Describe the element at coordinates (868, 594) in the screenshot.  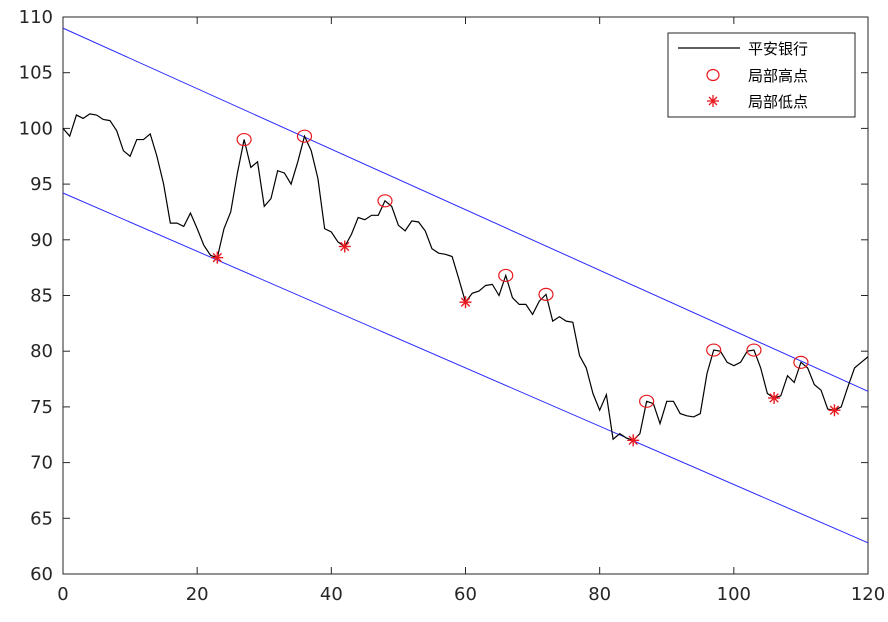
I see `x-tick-label: 120` at that location.